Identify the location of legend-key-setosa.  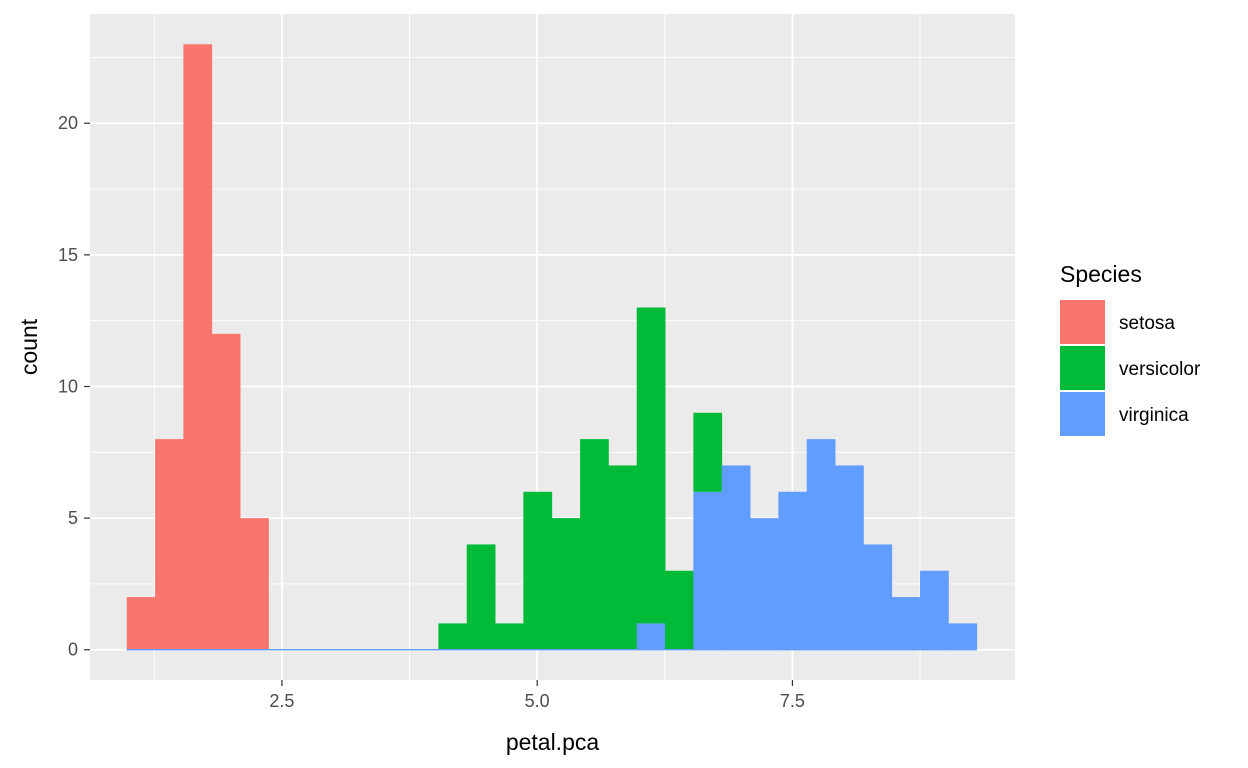
(1082, 322).